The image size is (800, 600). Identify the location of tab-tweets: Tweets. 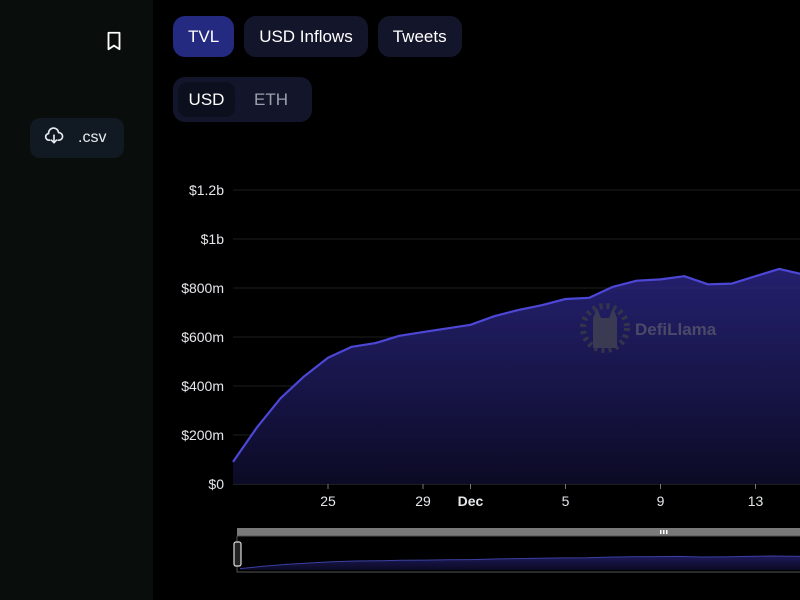
(419, 36).